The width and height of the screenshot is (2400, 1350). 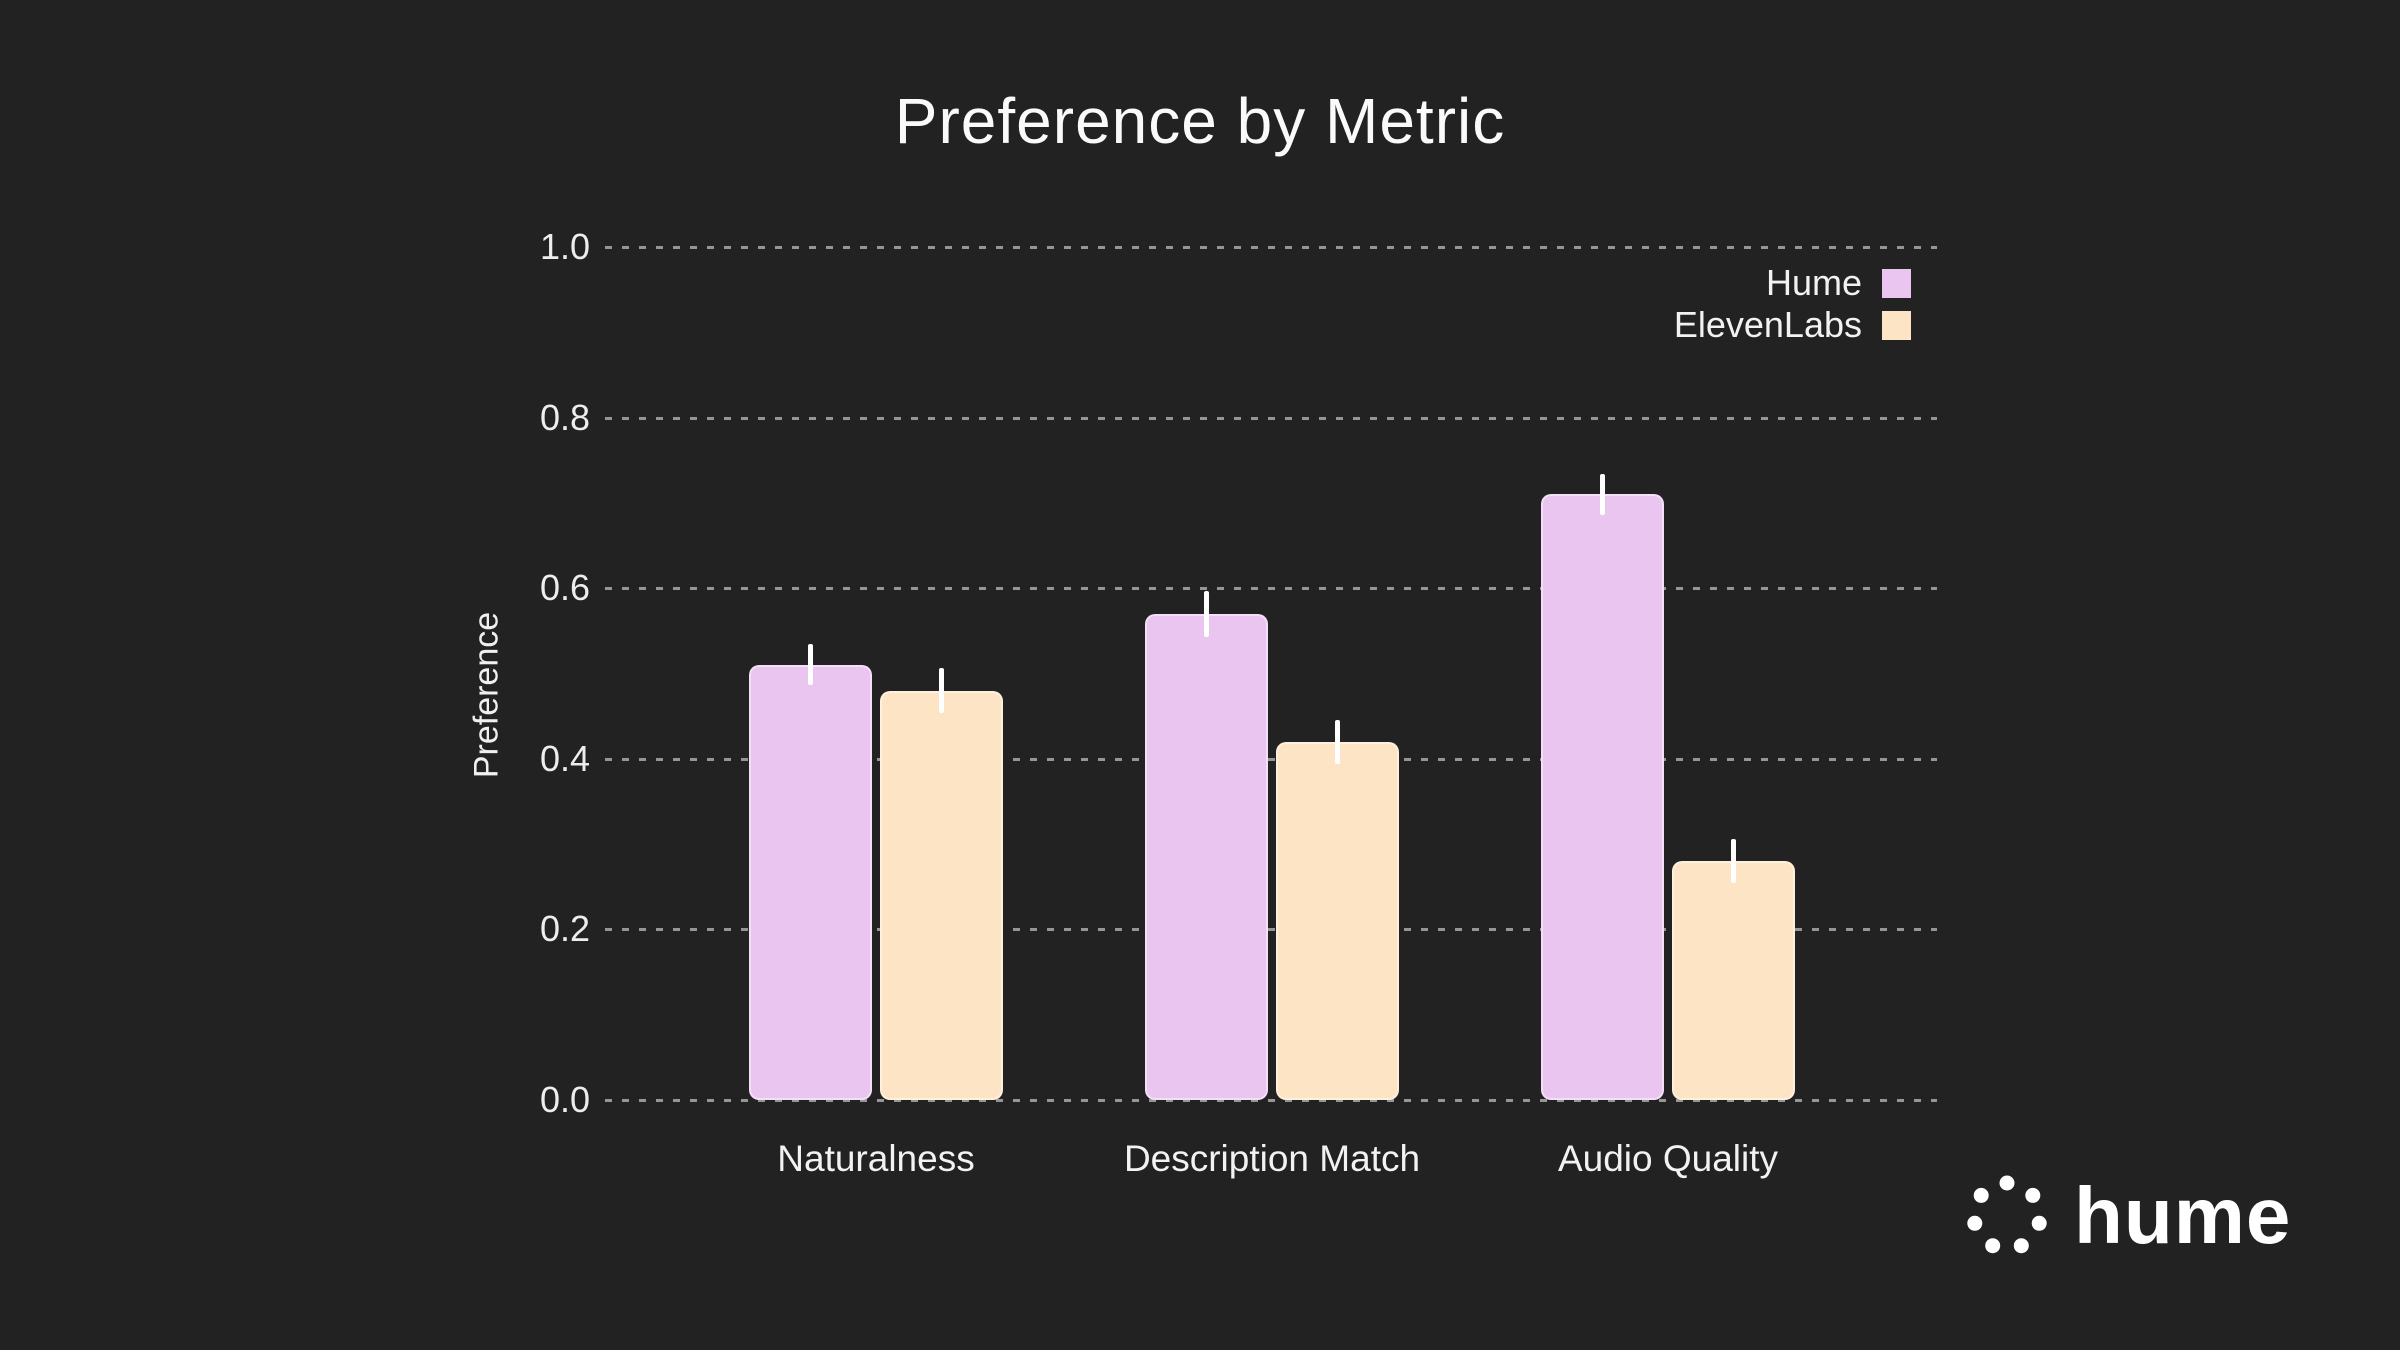 What do you see at coordinates (1733, 861) in the screenshot?
I see `error-bar-elevenlabs-audio-quality` at bounding box center [1733, 861].